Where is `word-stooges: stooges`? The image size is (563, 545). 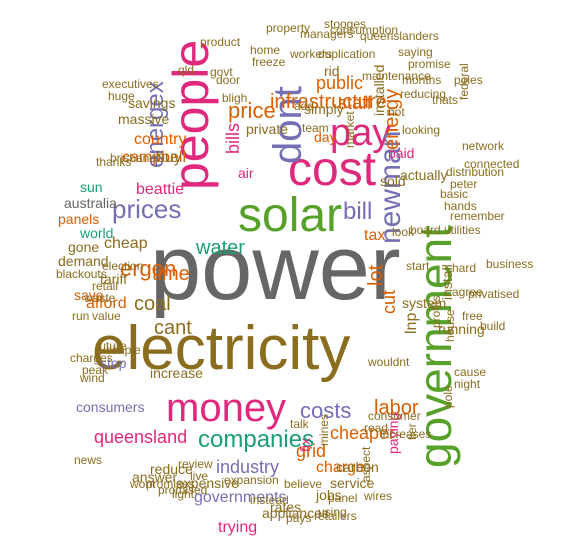 word-stooges: stooges is located at coordinates (345, 24).